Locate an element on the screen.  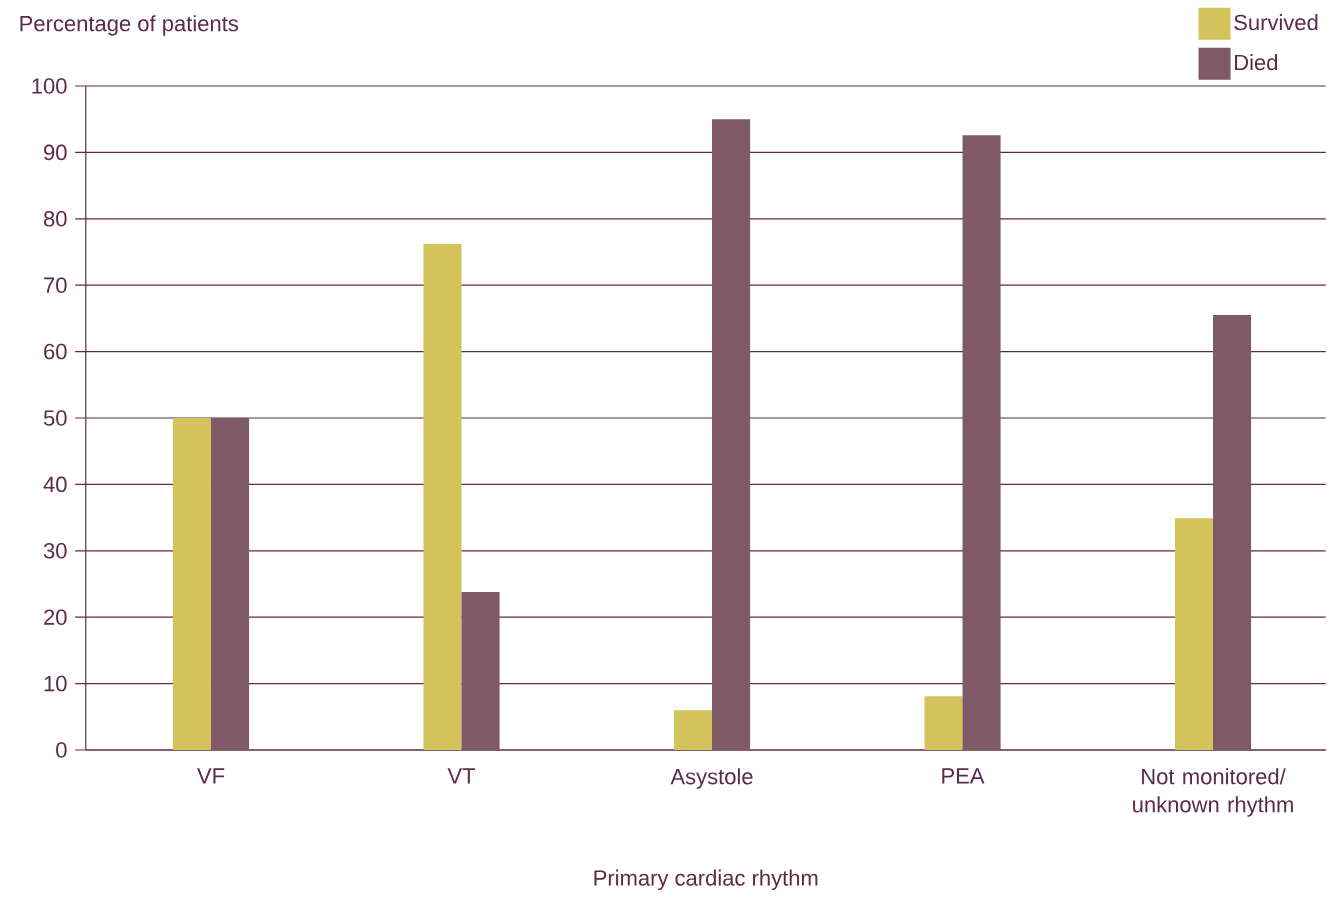
y-tick-label: 90 is located at coordinates (55, 152).